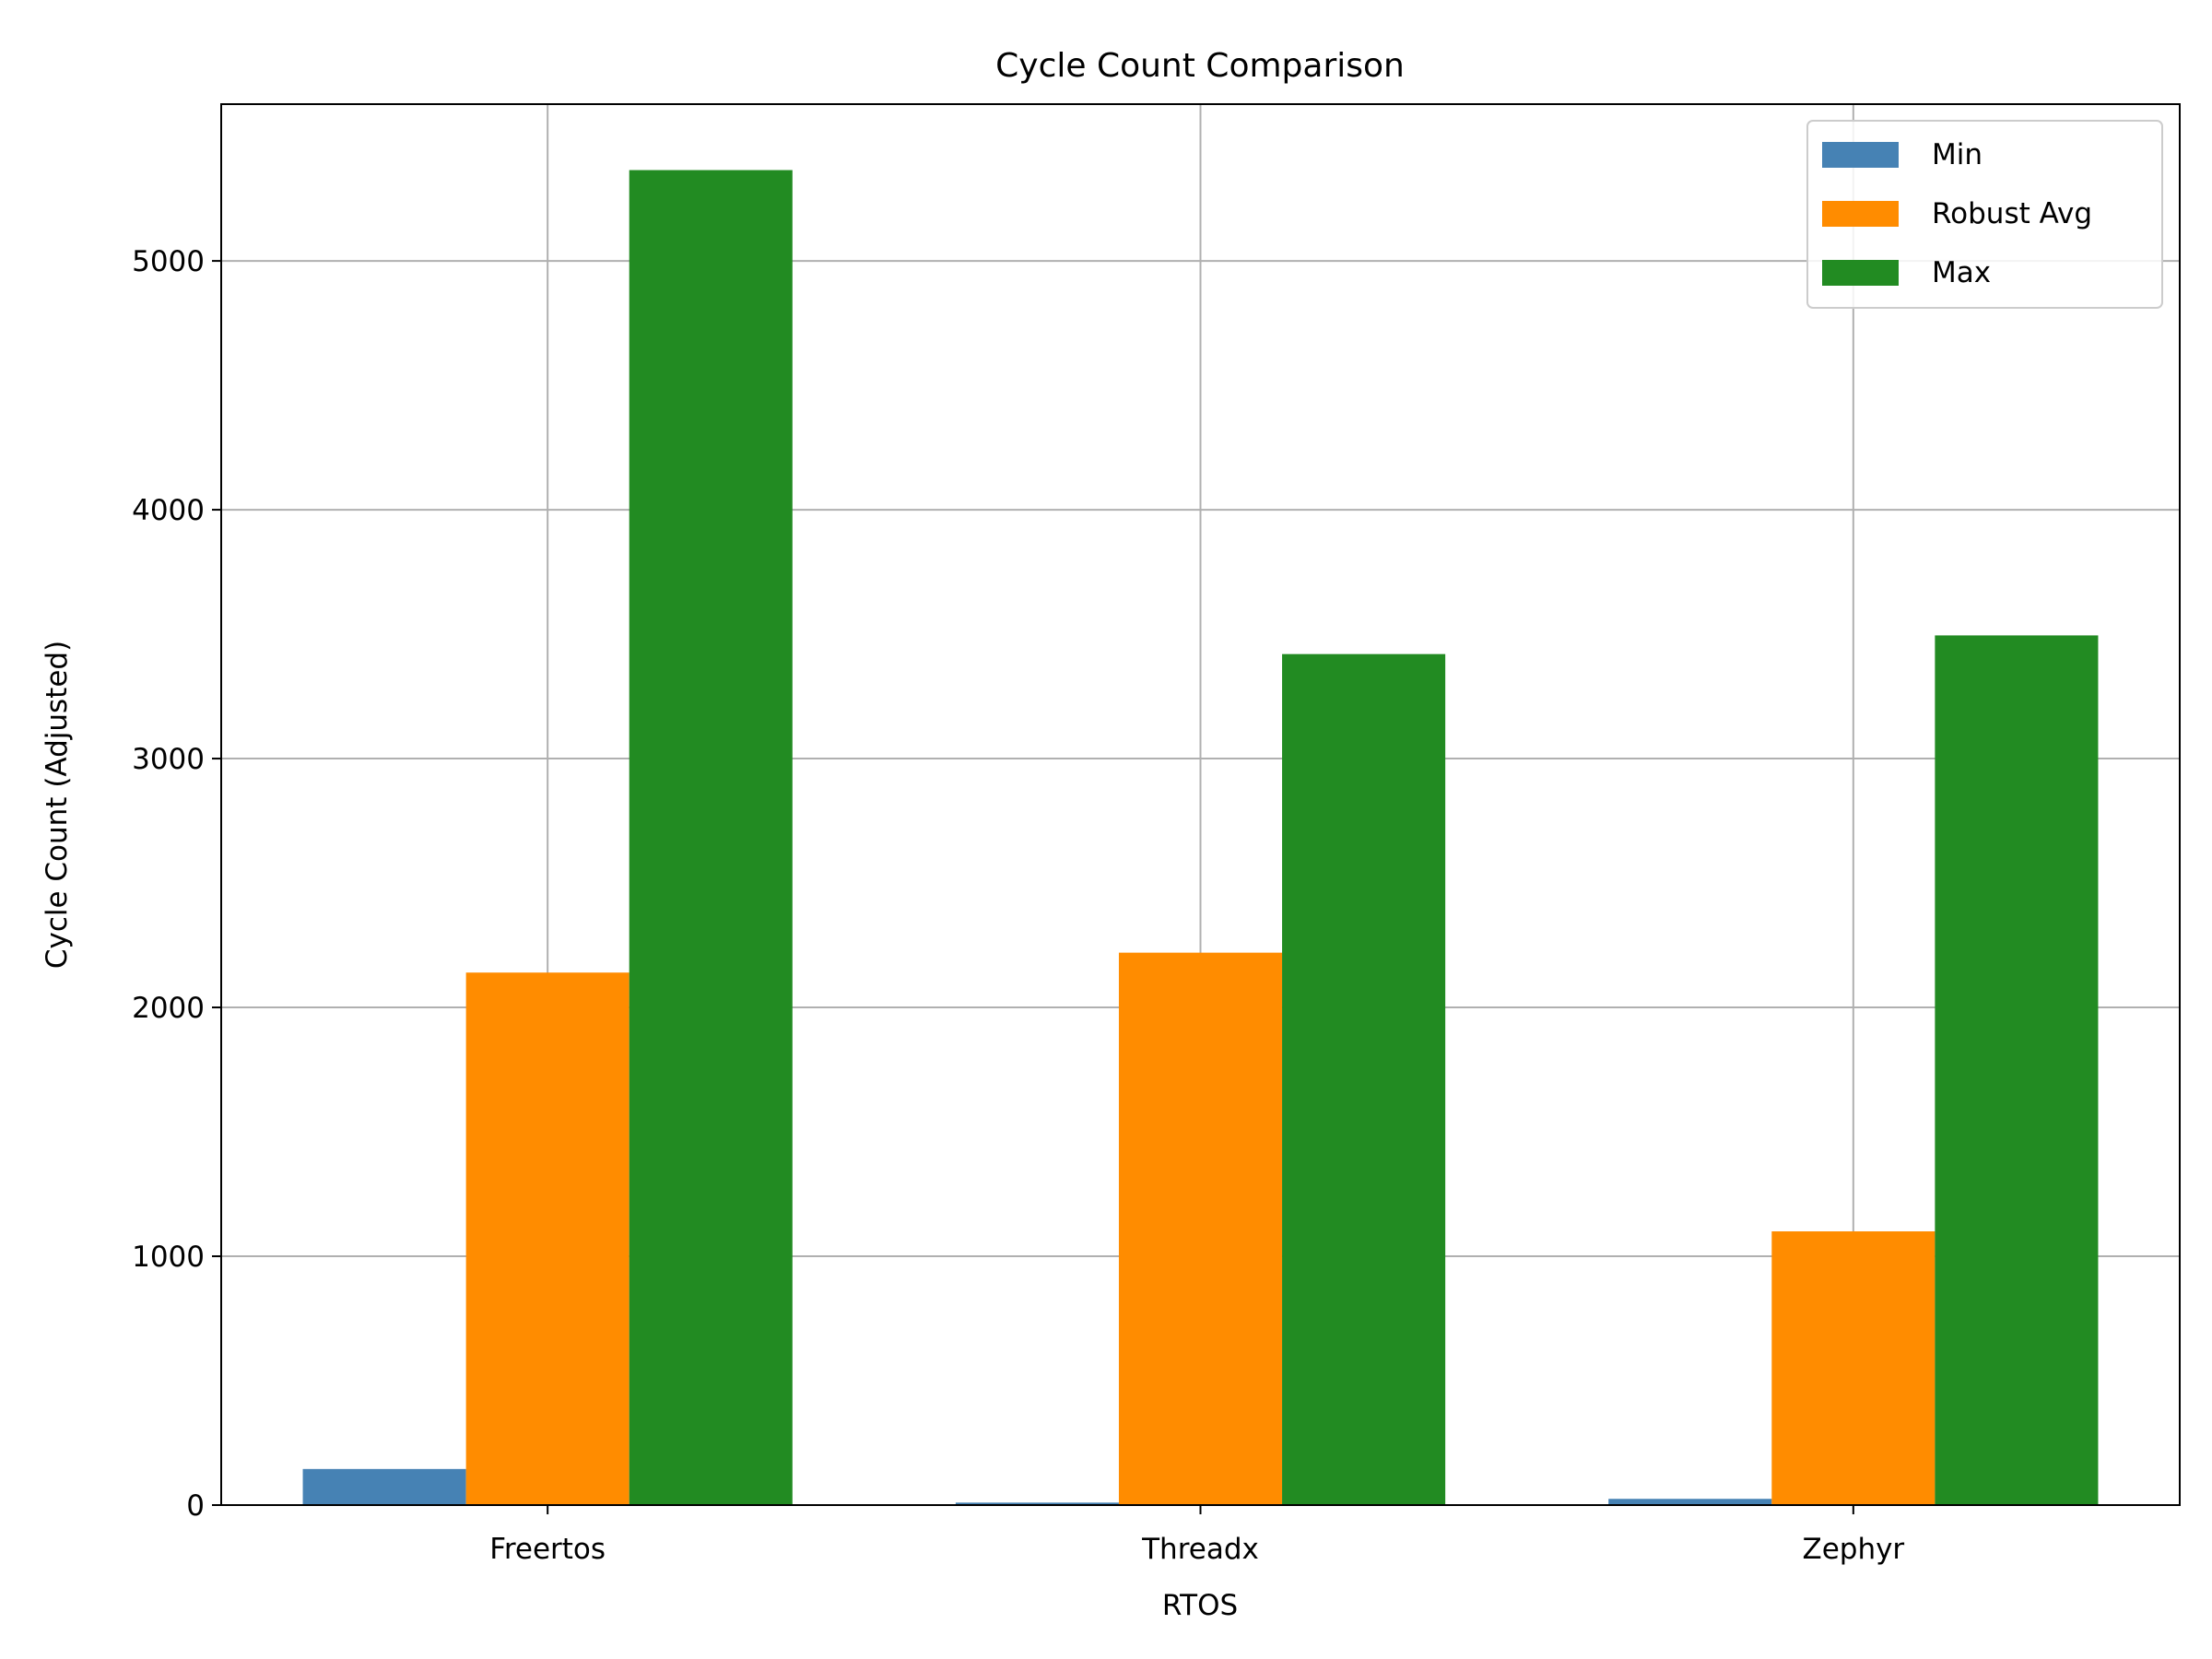  What do you see at coordinates (1957, 154) in the screenshot?
I see `legend-label: Min` at bounding box center [1957, 154].